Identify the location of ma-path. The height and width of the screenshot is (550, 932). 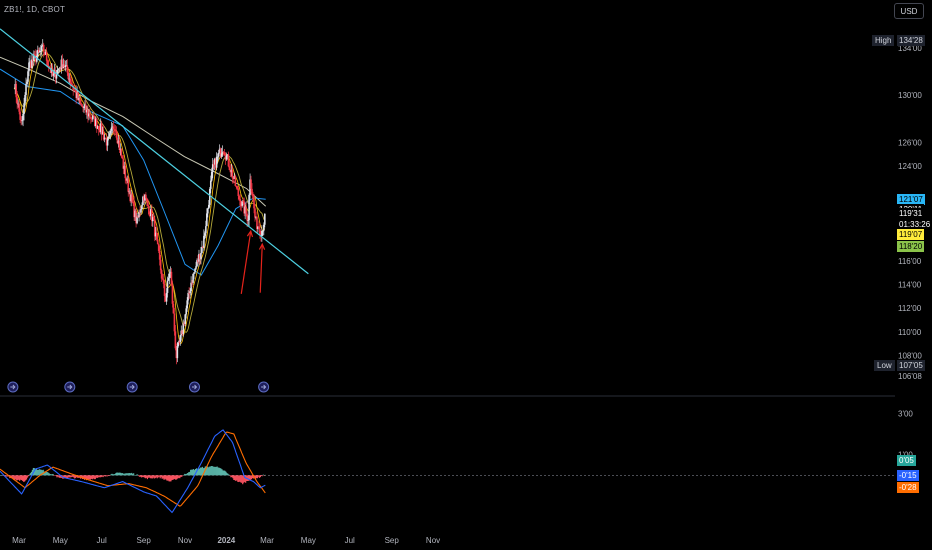
(139, 192).